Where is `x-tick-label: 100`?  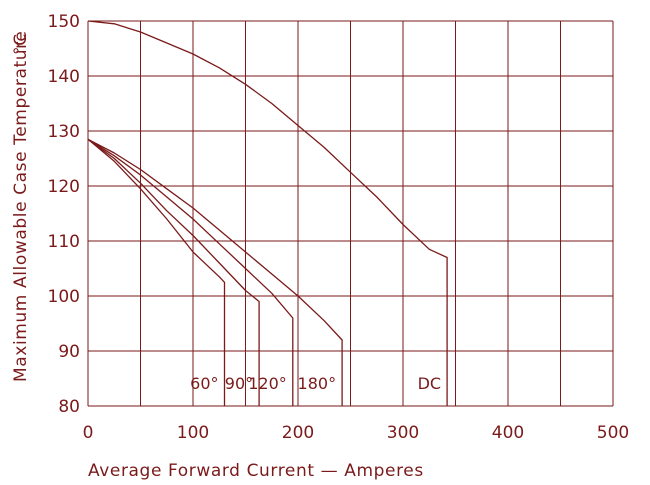
x-tick-label: 100 is located at coordinates (193, 433).